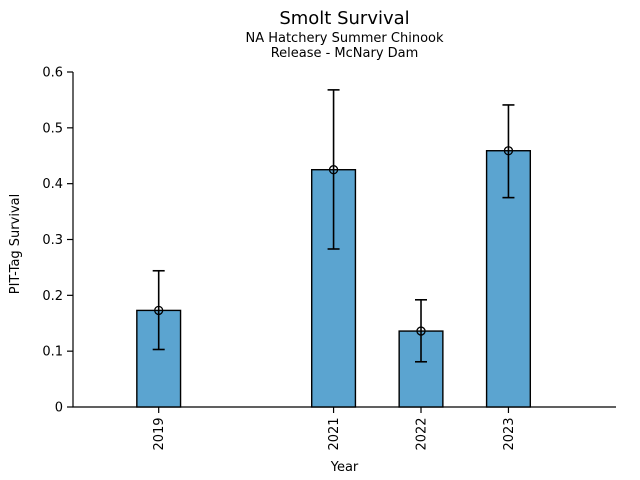  I want to click on marker-2023, so click(508, 151).